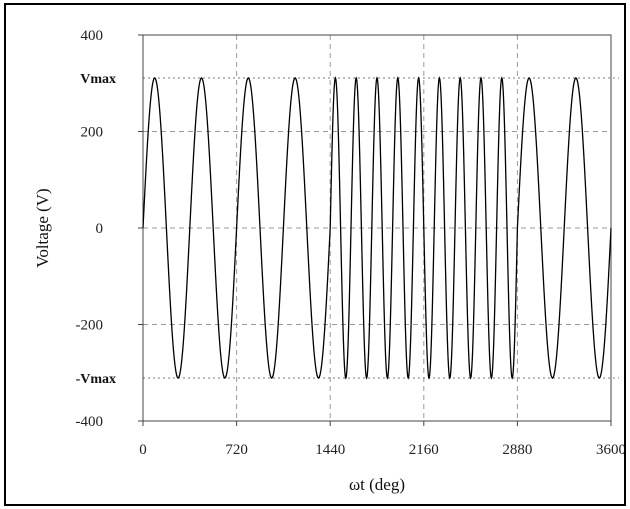 The height and width of the screenshot is (509, 630). Describe the element at coordinates (424, 450) in the screenshot. I see `x-tick-label: 2160` at that location.